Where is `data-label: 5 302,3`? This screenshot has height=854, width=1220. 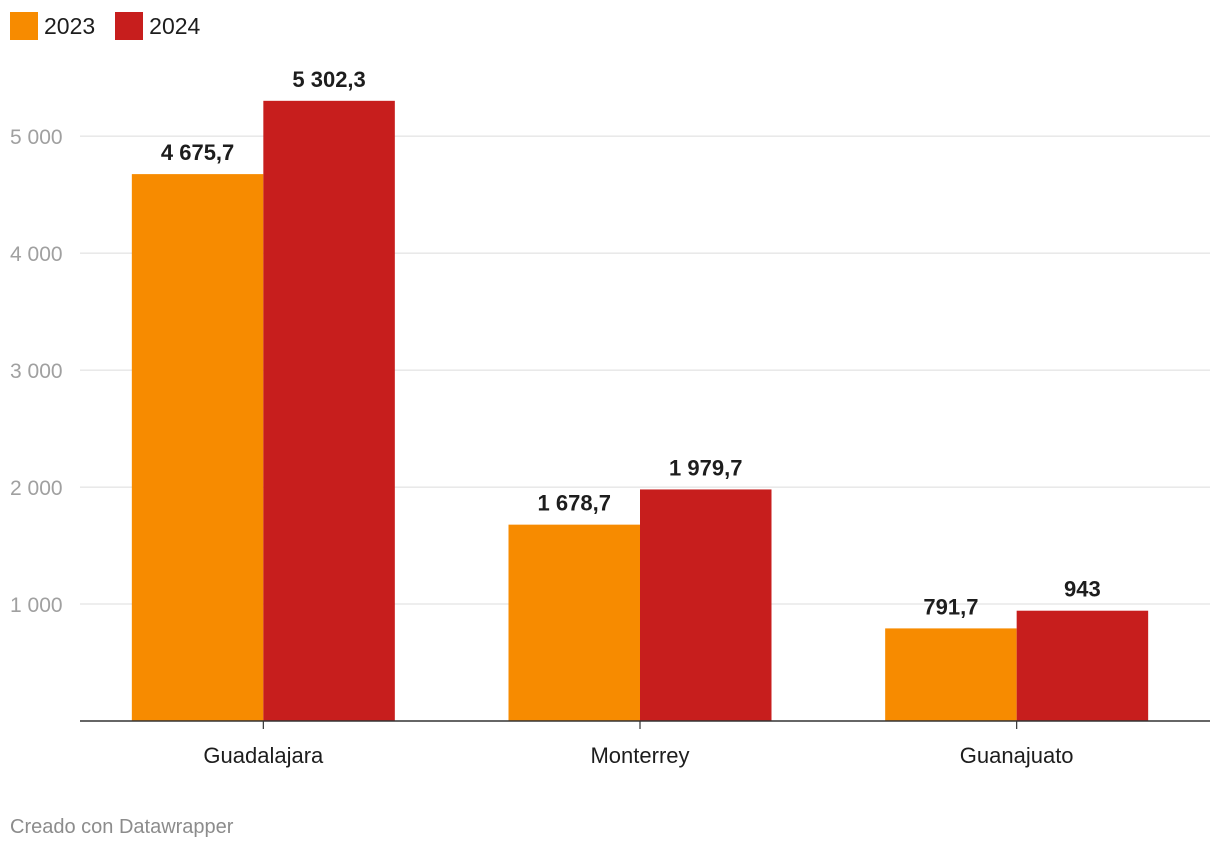 data-label: 5 302,3 is located at coordinates (328, 79).